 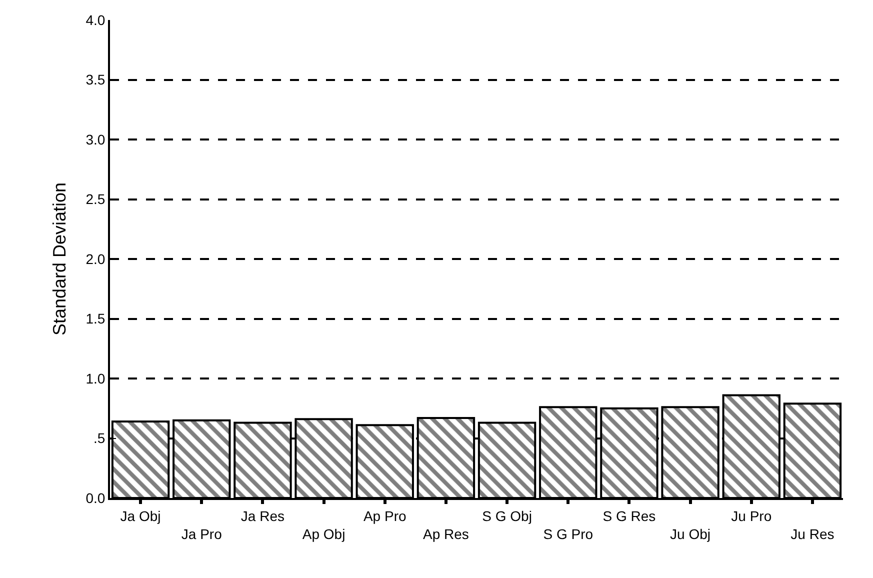 What do you see at coordinates (812, 534) in the screenshot?
I see `x-tick-label: Ju Res` at bounding box center [812, 534].